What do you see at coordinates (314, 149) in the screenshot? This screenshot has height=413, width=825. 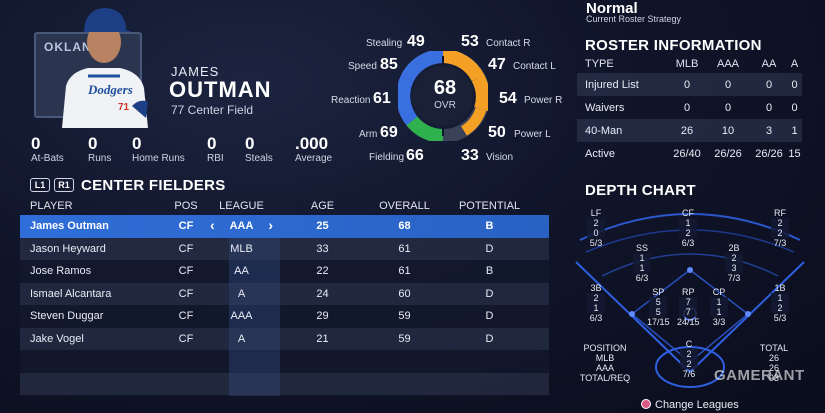 I see `stat-average: .000 Average` at bounding box center [314, 149].